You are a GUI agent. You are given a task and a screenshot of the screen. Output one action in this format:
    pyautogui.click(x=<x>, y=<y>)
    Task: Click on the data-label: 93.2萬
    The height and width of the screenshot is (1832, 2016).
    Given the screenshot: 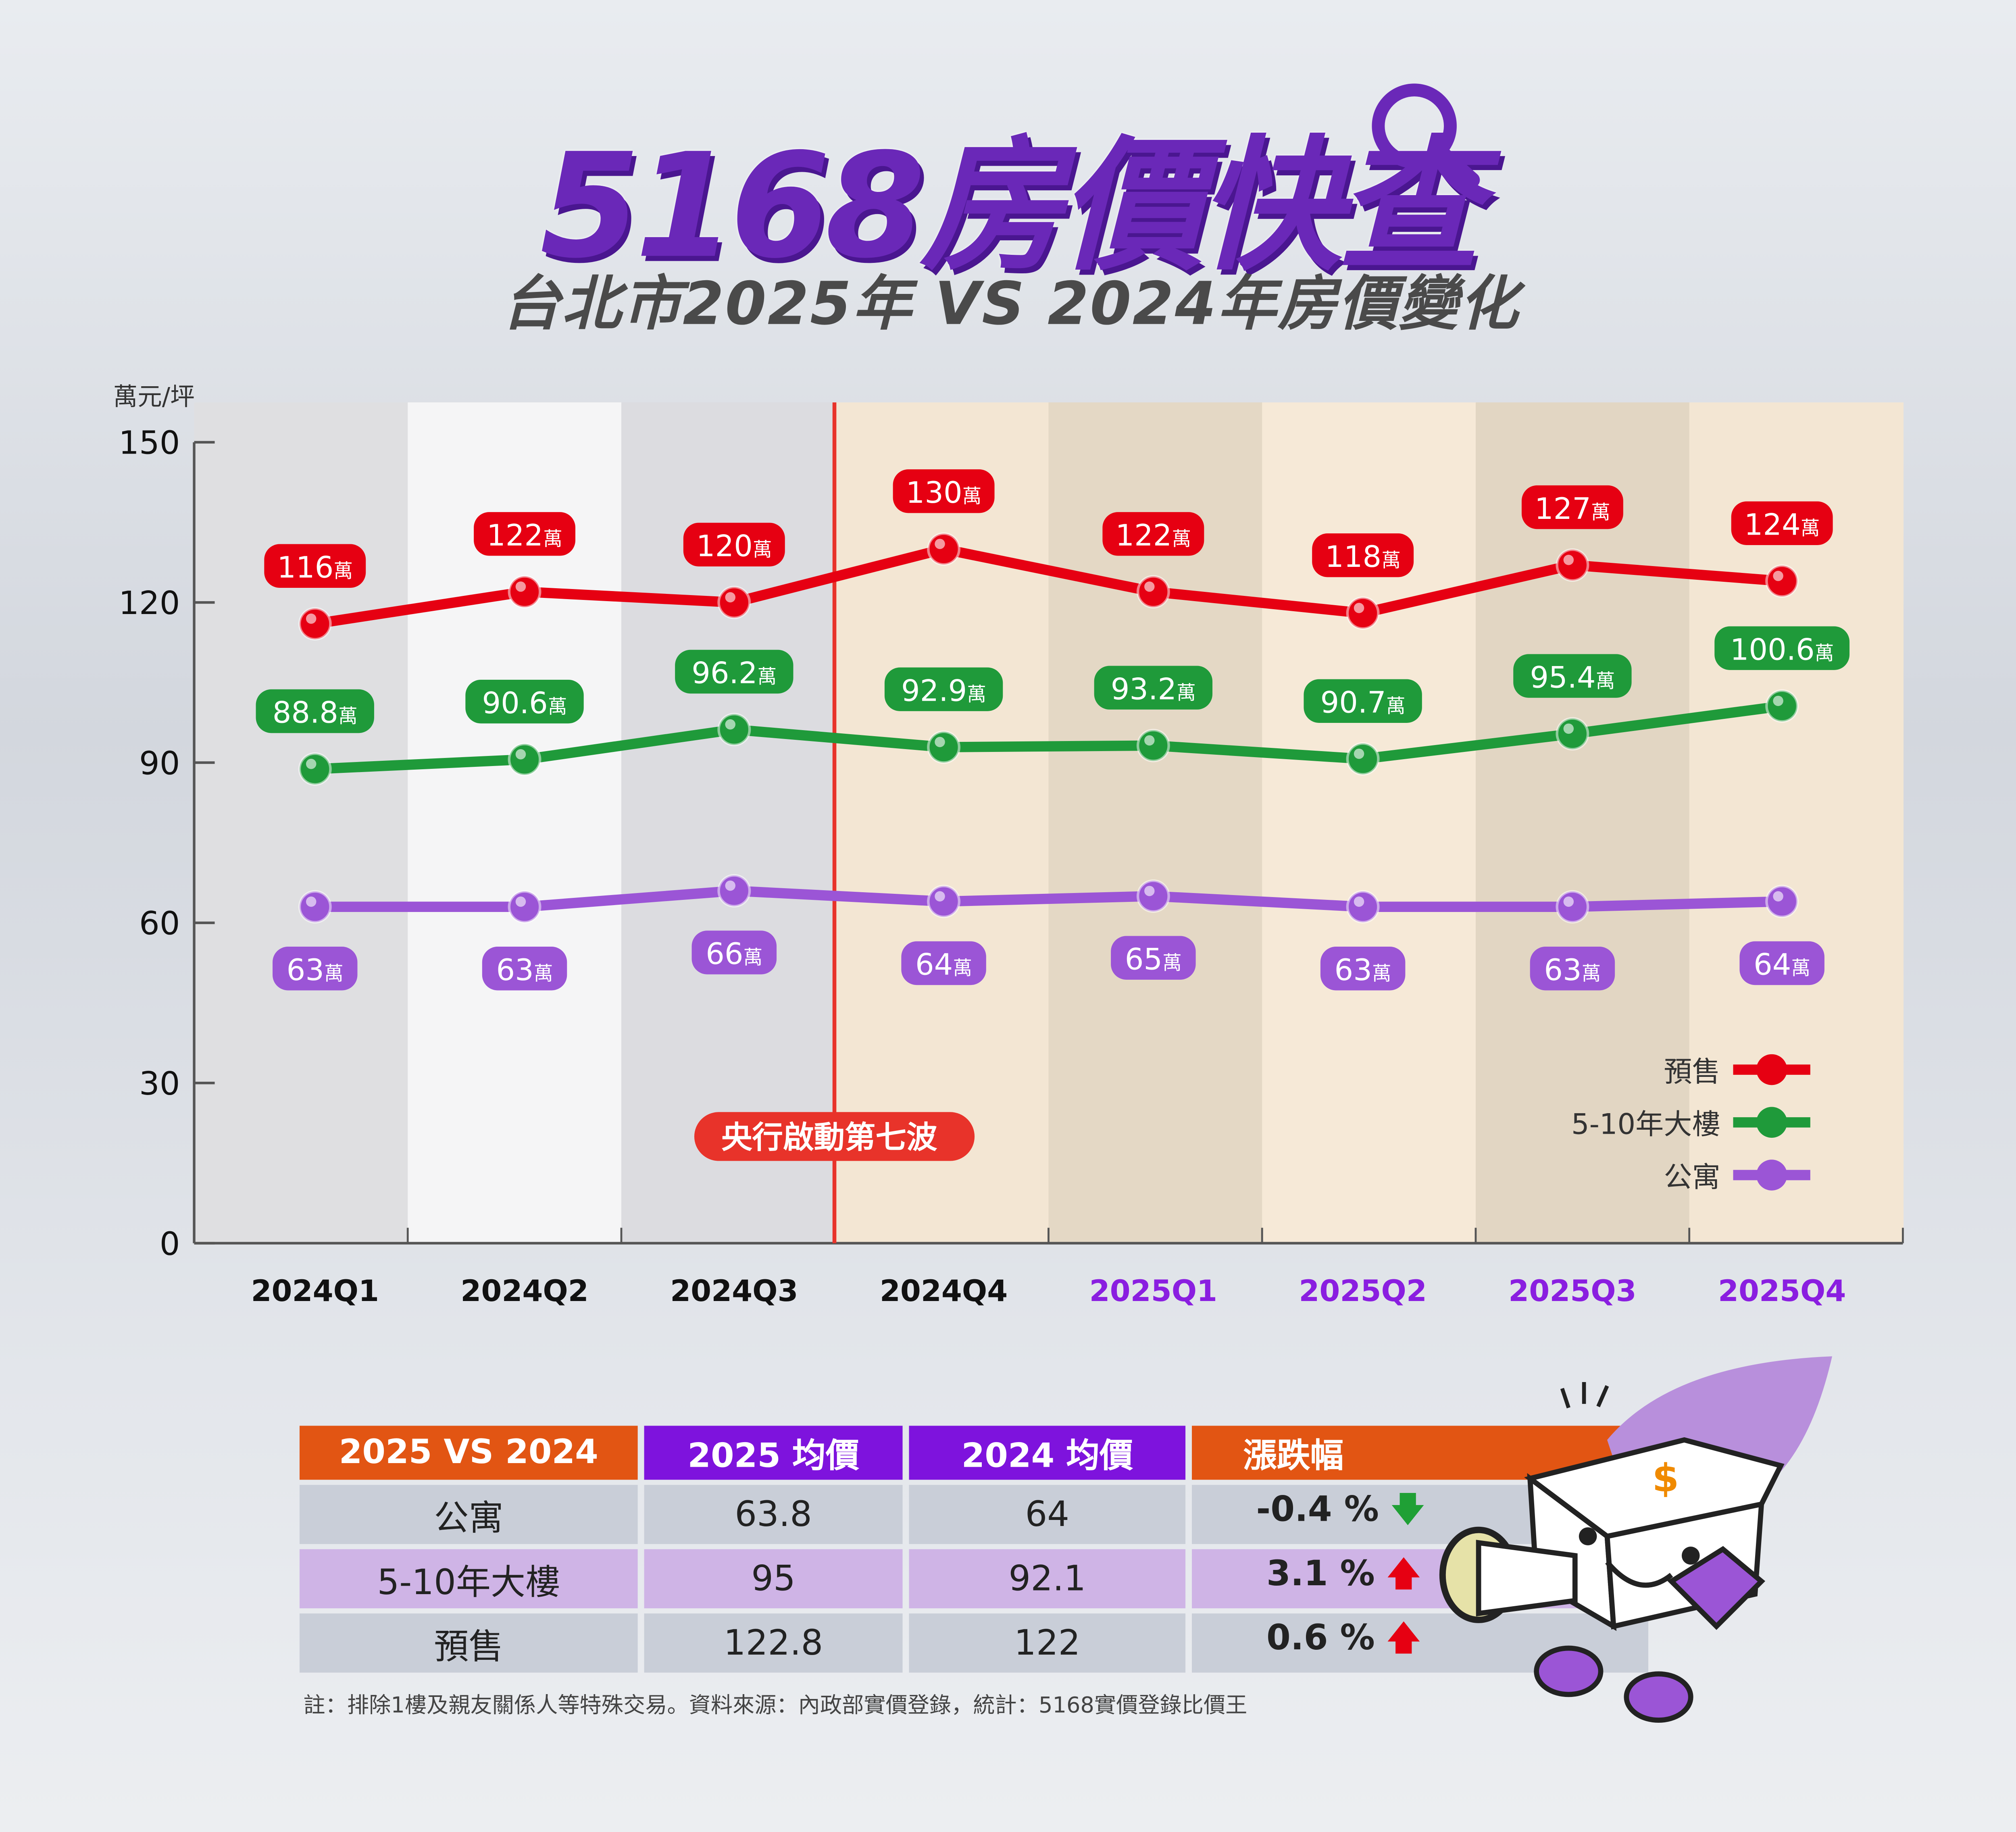 What is the action you would take?
    pyautogui.click(x=1153, y=689)
    